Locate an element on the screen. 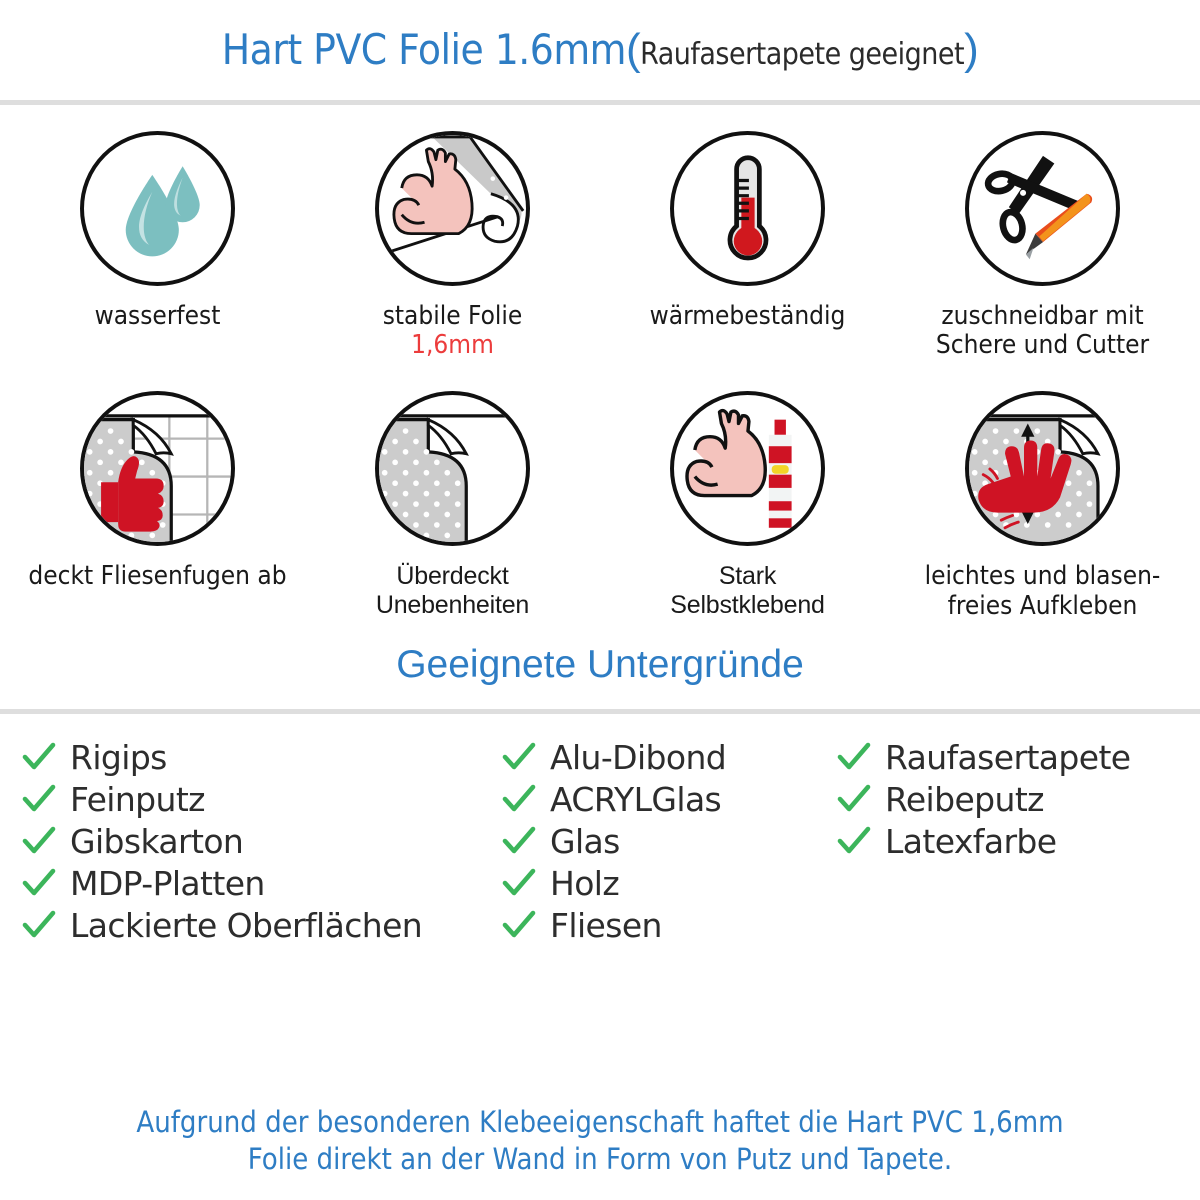  page-title-sub: Raufasertapete geeignet is located at coordinates (802, 54).